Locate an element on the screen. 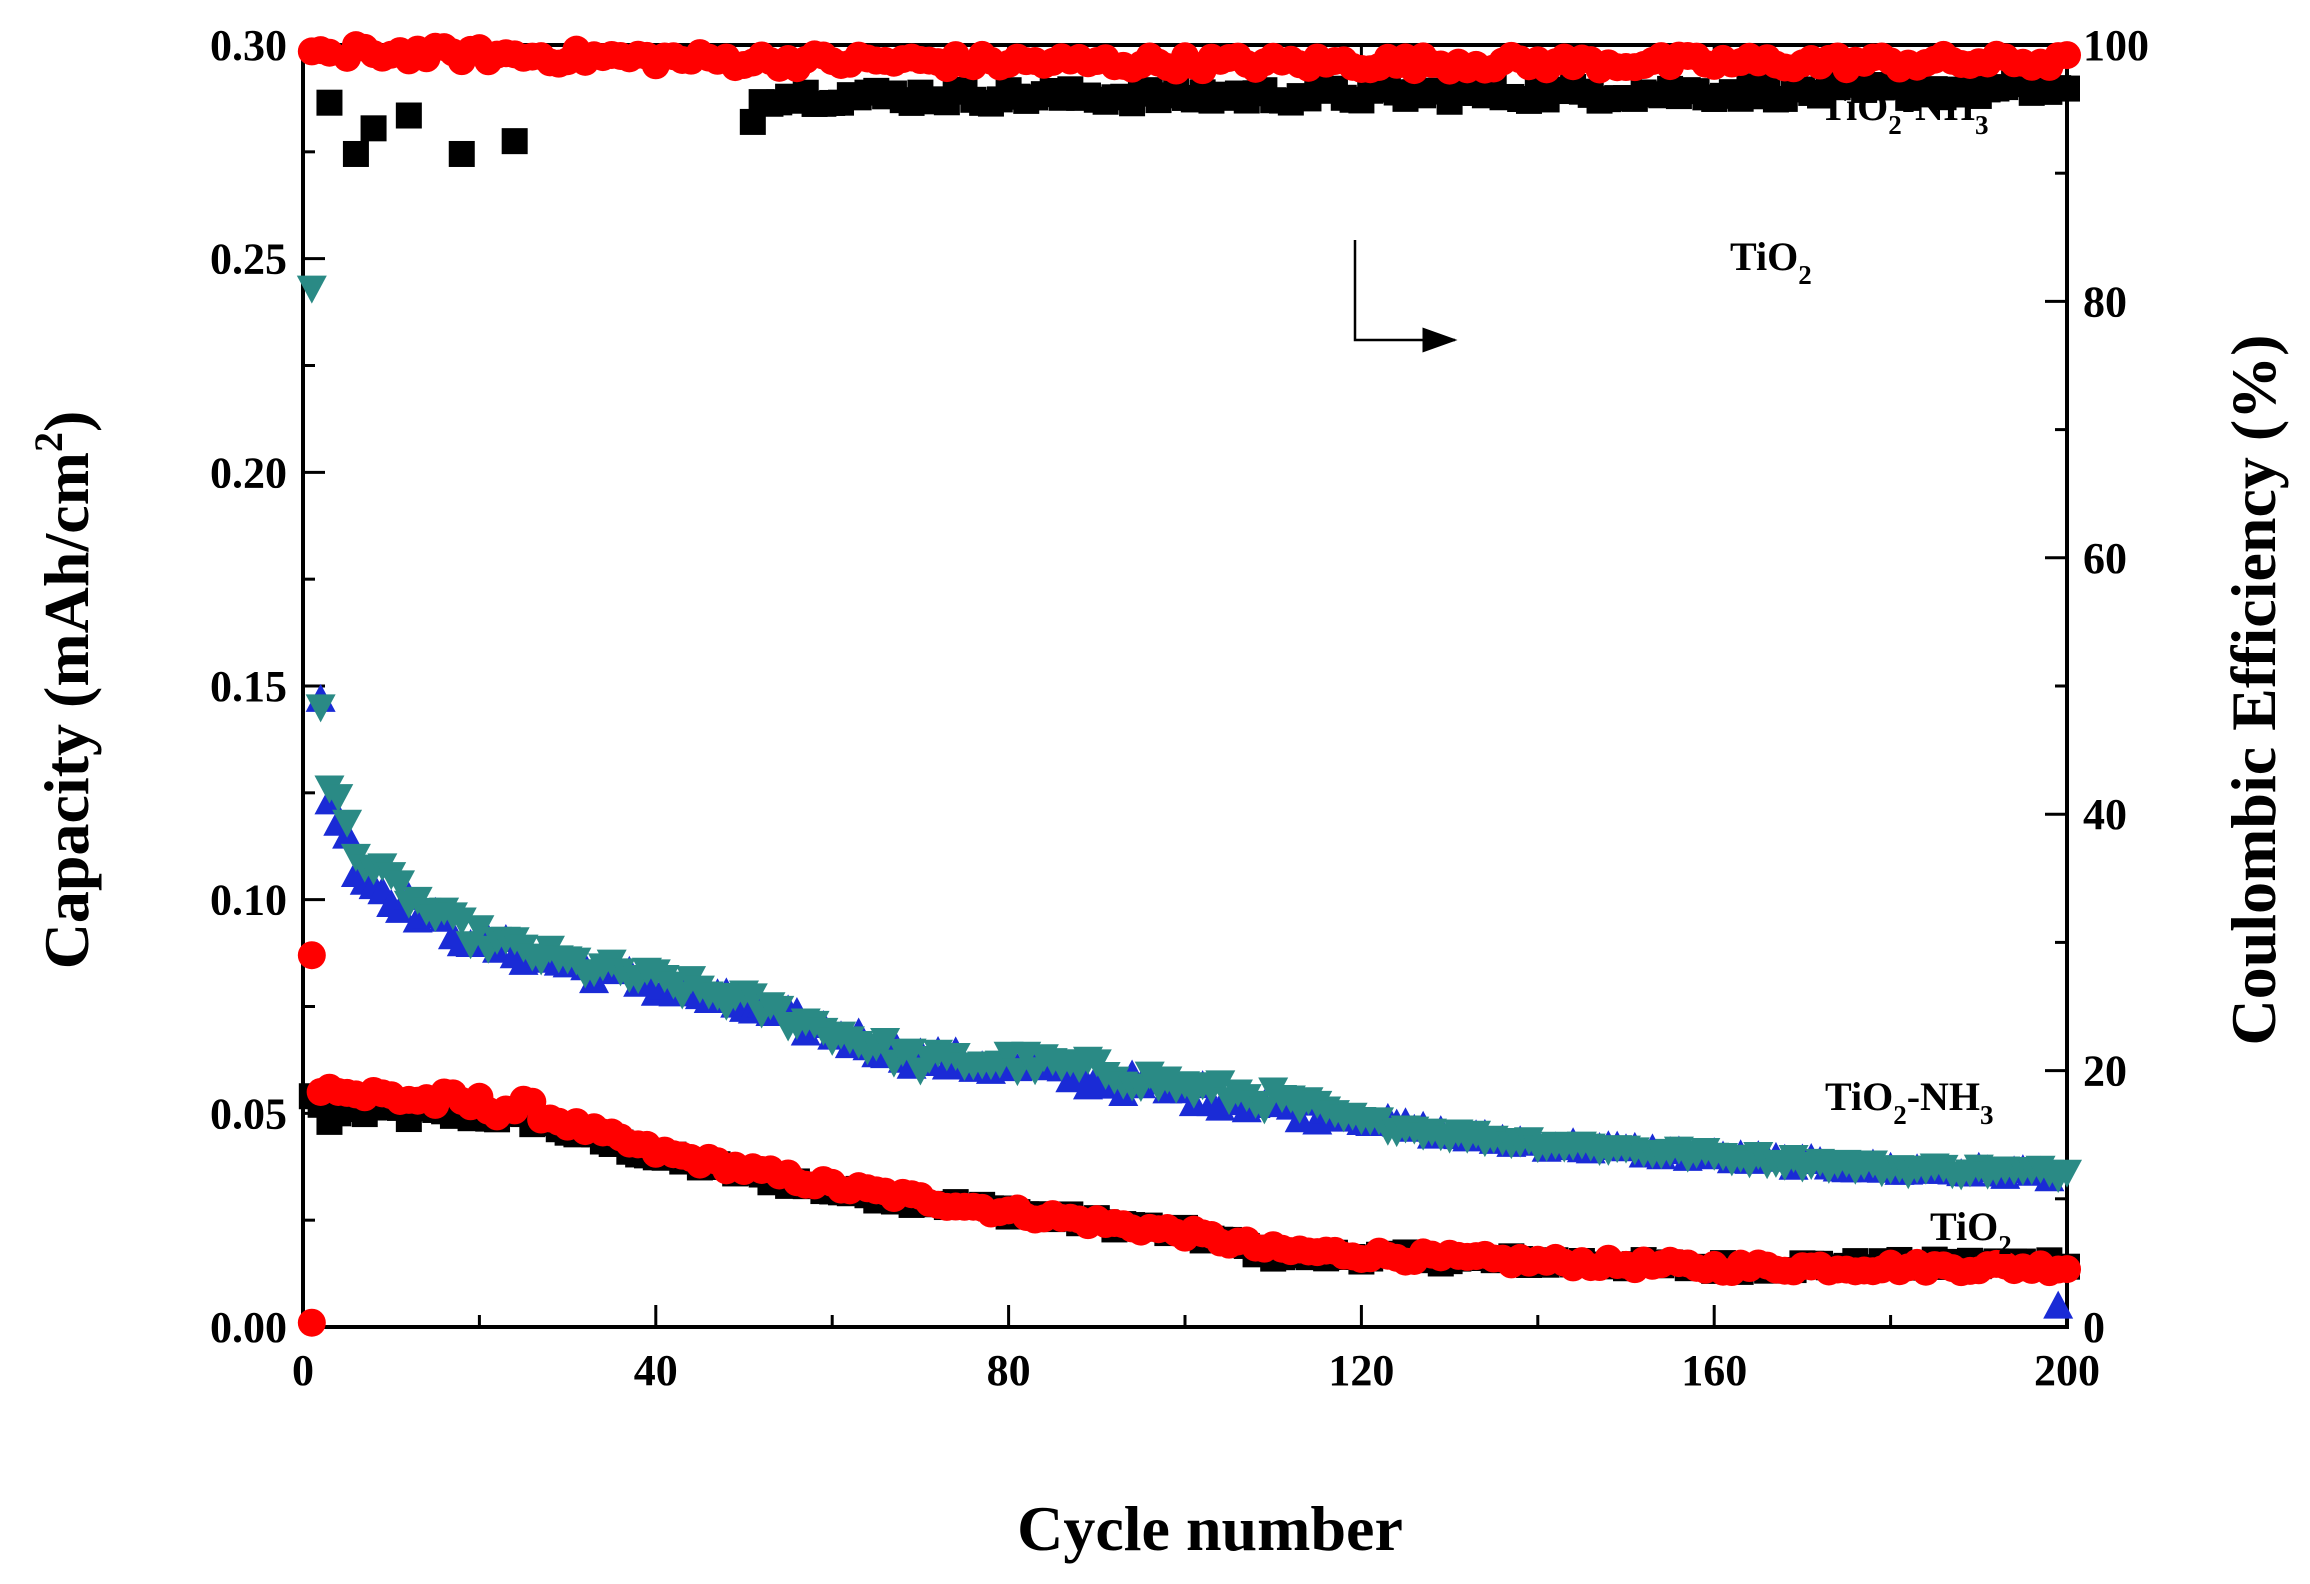 The image size is (2310, 1584). y-right-tick-label: 20 is located at coordinates (2105, 1071).